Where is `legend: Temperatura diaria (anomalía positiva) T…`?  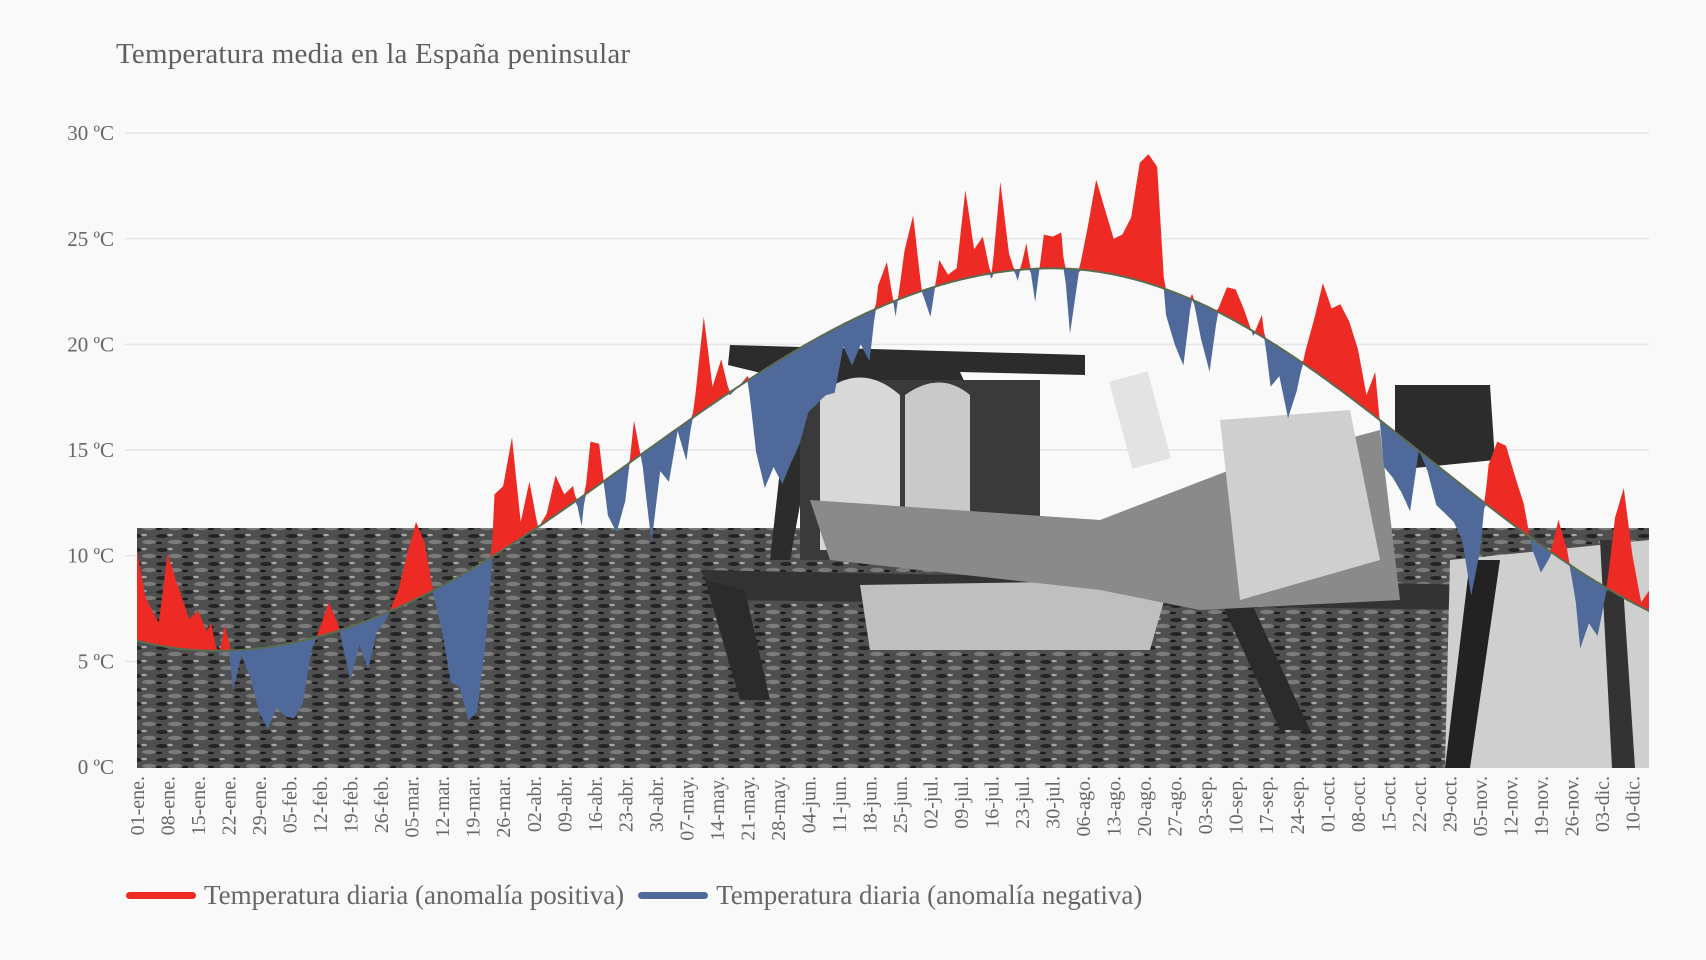 legend: Temperatura diaria (anomalía positiva) T… is located at coordinates (641, 895).